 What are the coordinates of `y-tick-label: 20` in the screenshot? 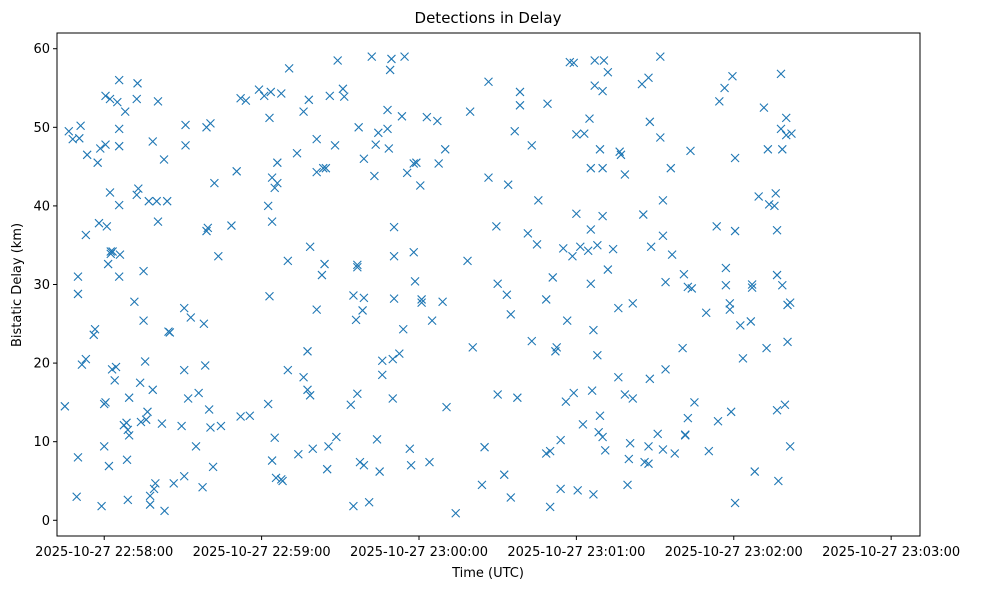 It's located at (41, 364).